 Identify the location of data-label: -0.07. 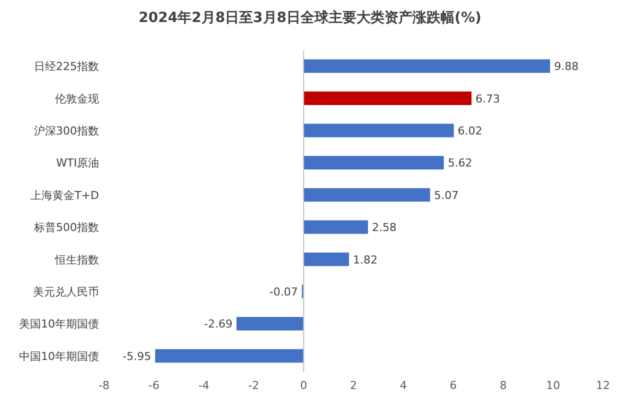
(283, 292).